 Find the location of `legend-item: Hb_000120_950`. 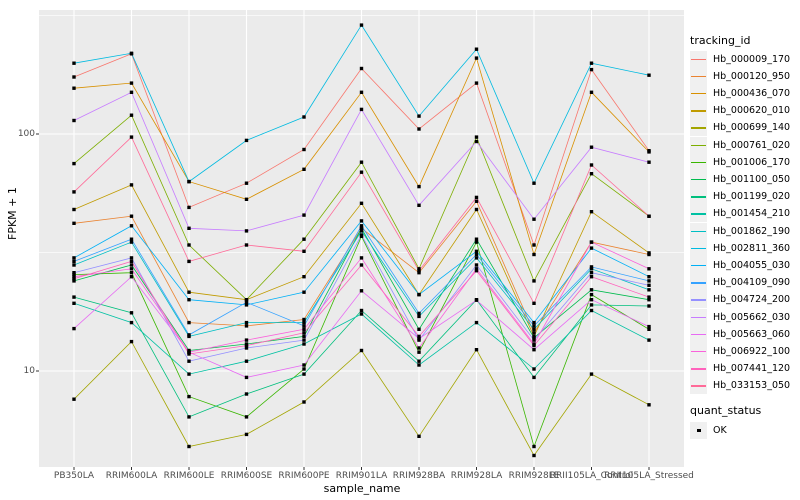

legend-item: Hb_000120_950 is located at coordinates (740, 76).